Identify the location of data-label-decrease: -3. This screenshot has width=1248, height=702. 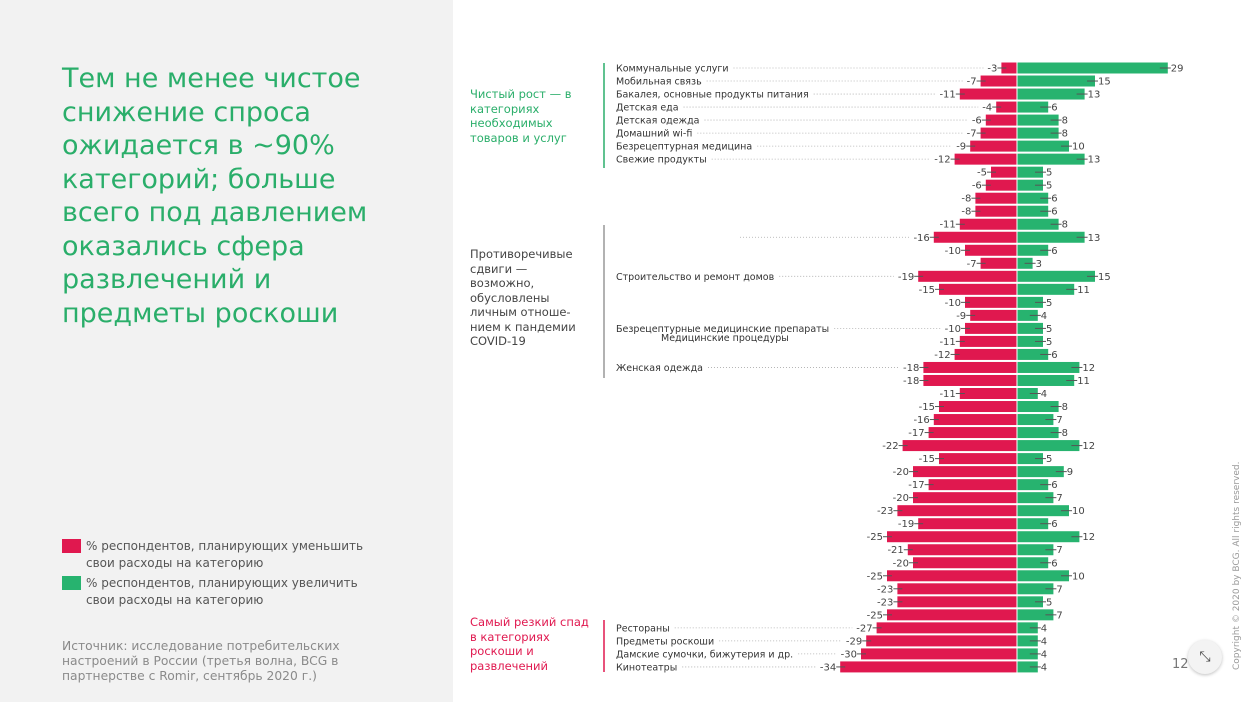
(992, 69).